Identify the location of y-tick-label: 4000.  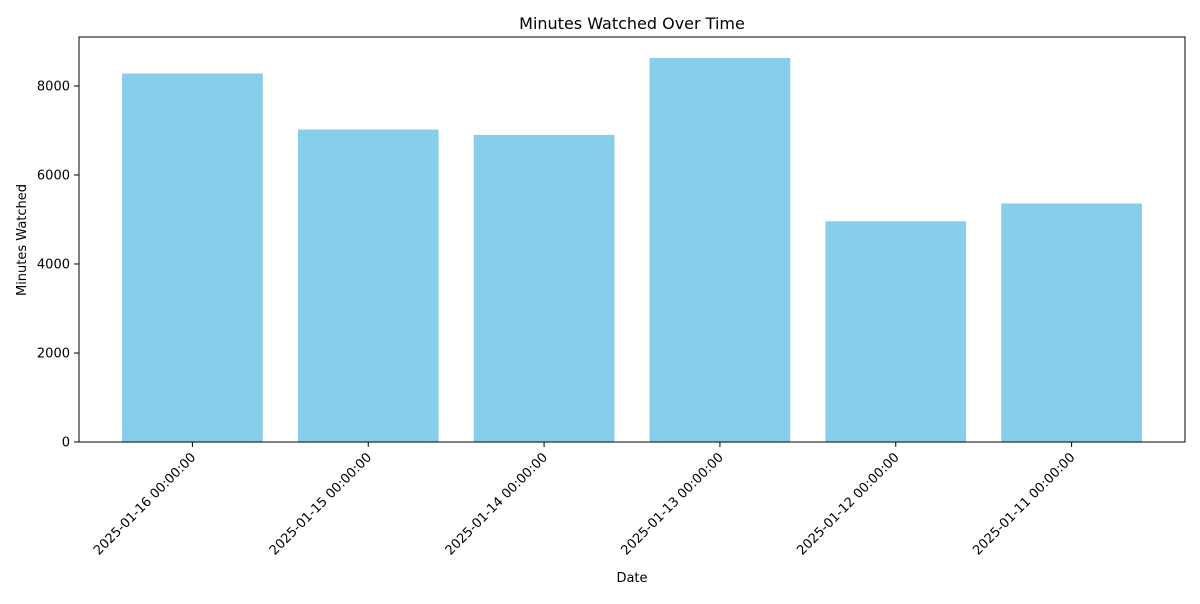
(53, 264).